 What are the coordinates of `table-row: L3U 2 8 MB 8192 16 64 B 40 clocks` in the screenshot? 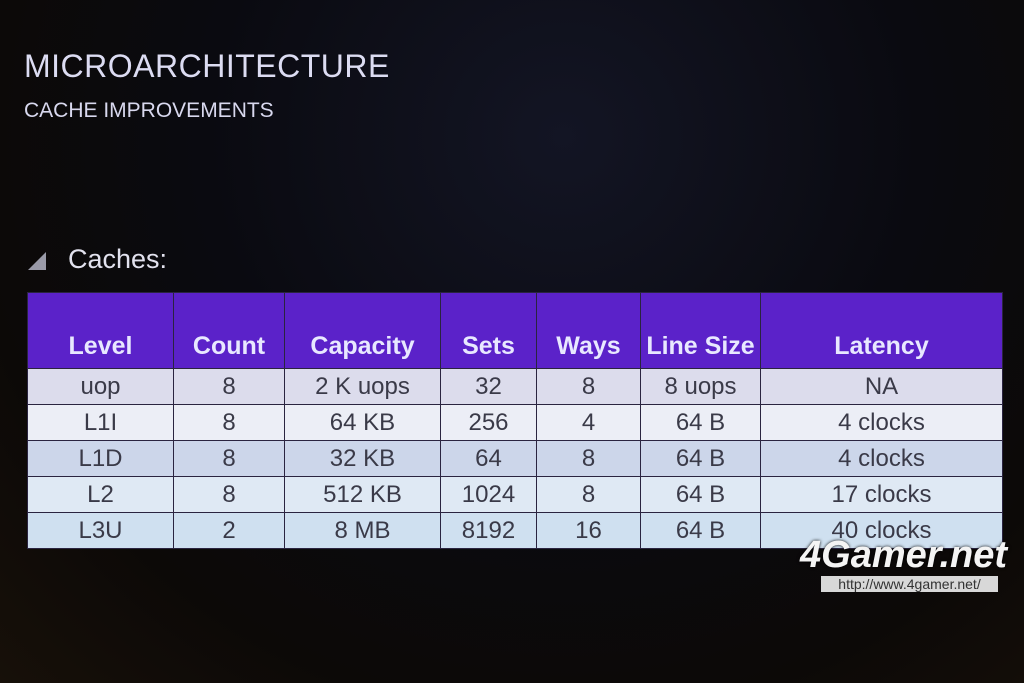 It's located at (515, 530).